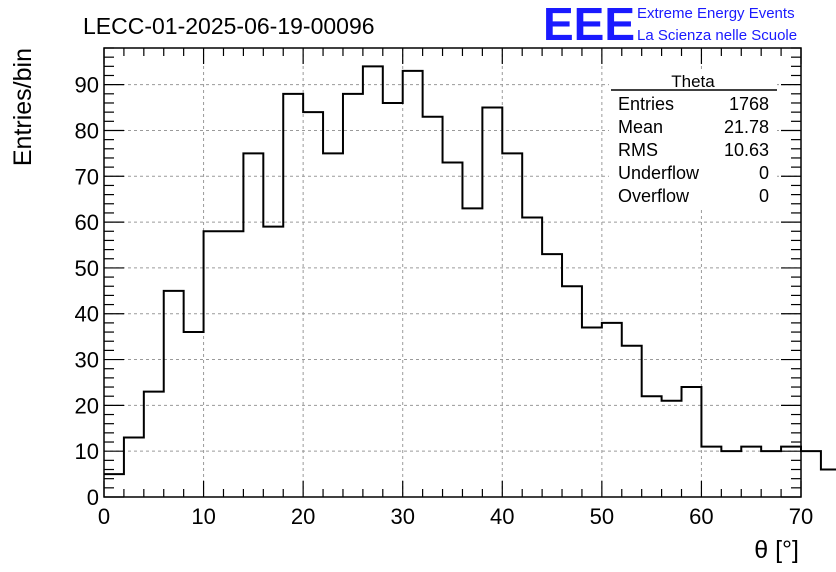 The width and height of the screenshot is (836, 572). Describe the element at coordinates (764, 173) in the screenshot. I see `stats-underflow-value: 0` at that location.